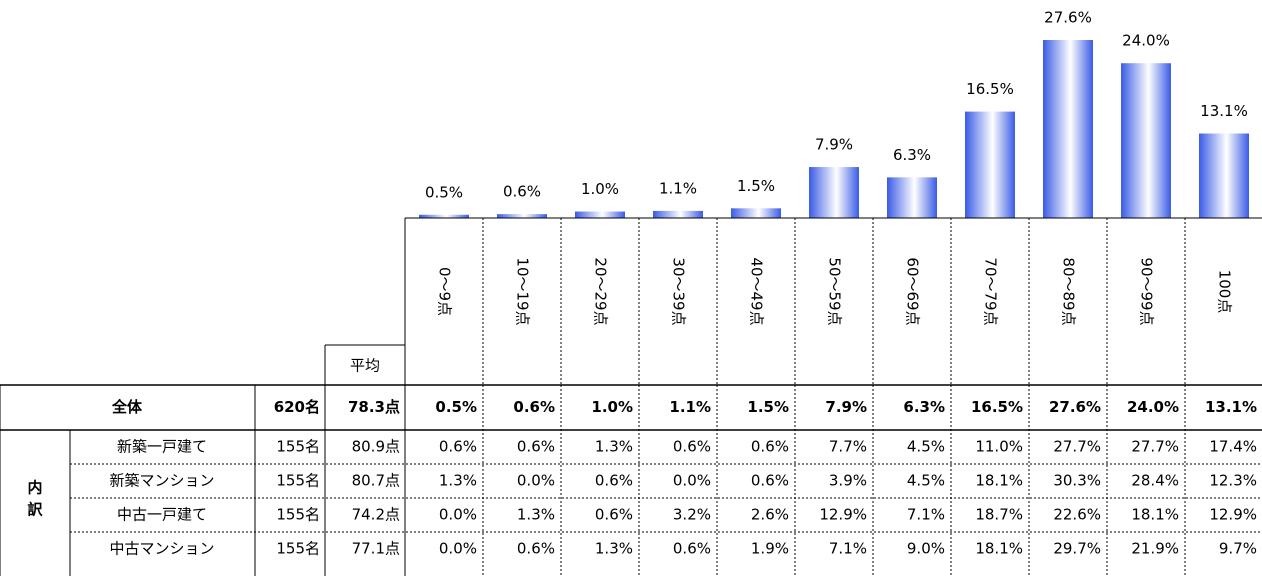 This screenshot has width=1262, height=576. Describe the element at coordinates (848, 481) in the screenshot. I see `row-cell: 3.9%` at that location.